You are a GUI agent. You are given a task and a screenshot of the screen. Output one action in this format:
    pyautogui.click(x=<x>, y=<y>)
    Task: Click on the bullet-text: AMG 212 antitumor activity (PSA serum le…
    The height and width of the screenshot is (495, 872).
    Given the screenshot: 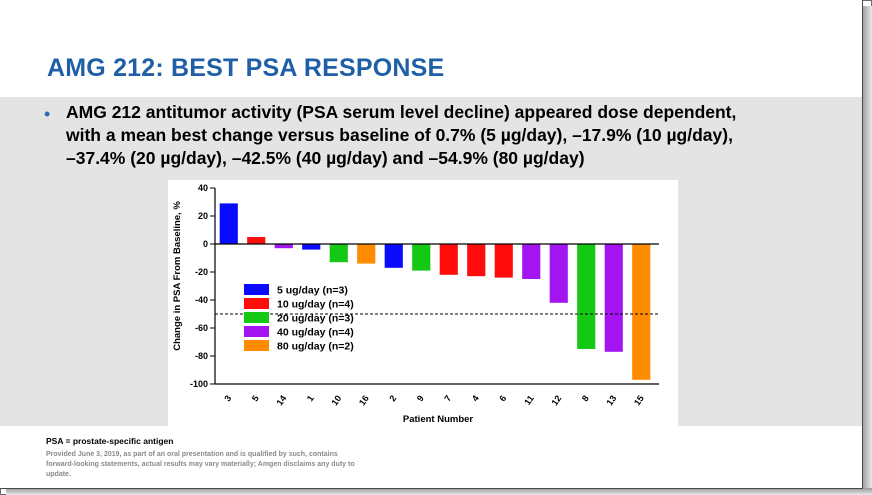 What is the action you would take?
    pyautogui.click(x=401, y=135)
    